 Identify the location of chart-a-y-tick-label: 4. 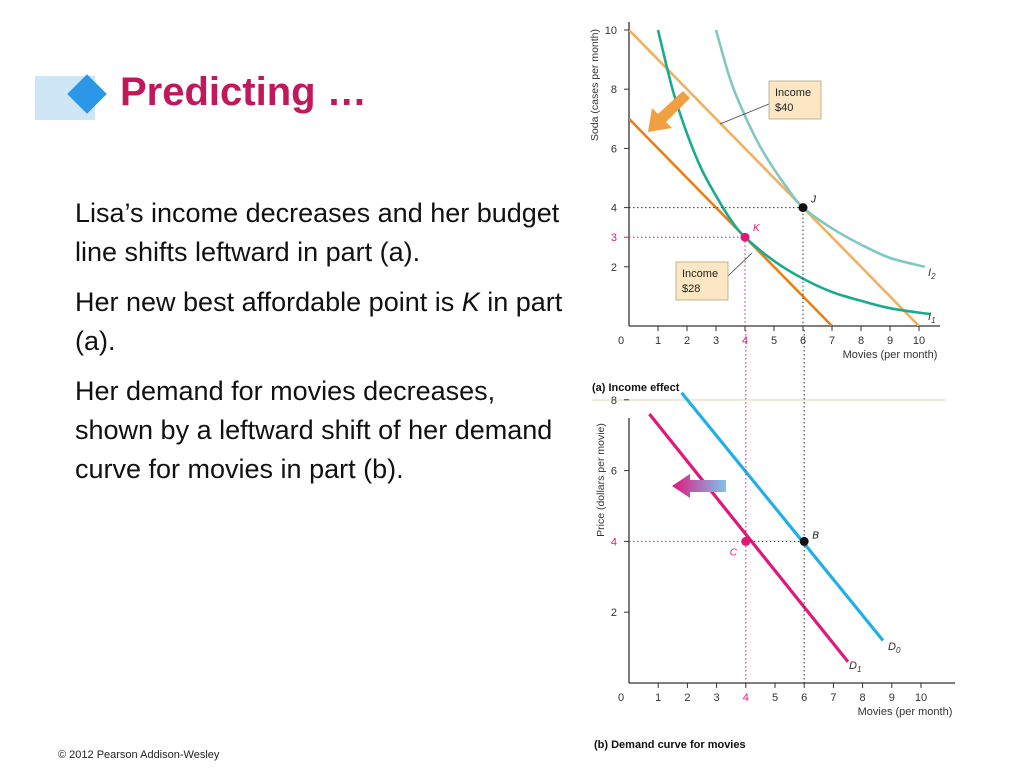
(614, 209).